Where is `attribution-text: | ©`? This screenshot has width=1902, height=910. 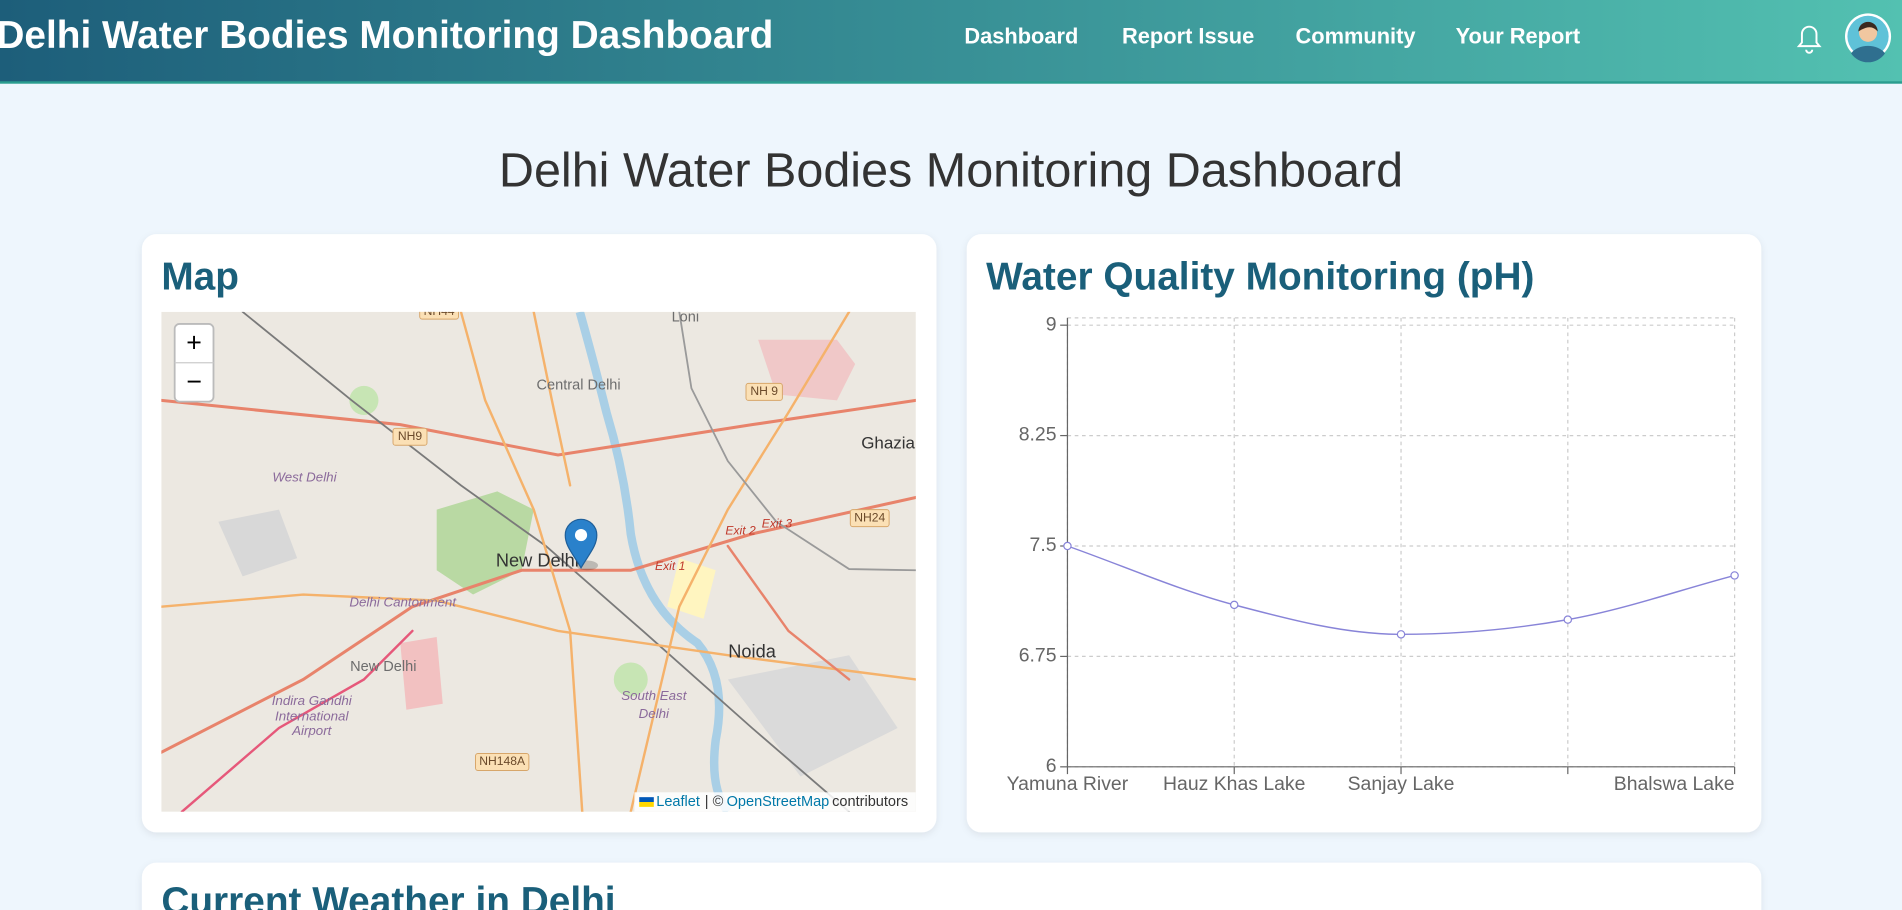 attribution-text: | © is located at coordinates (714, 802).